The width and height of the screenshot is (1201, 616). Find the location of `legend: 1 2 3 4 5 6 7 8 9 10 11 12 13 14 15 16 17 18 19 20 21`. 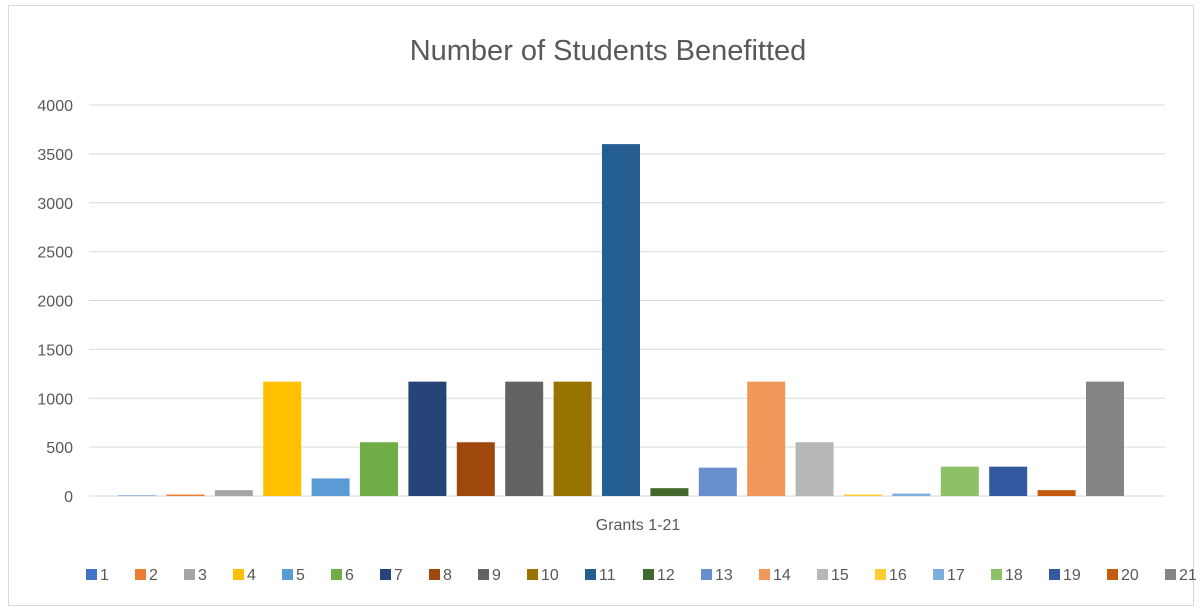

legend: 1 2 3 4 5 6 7 8 9 10 11 12 13 14 15 16 17 18 19 20 21 is located at coordinates (641, 575).